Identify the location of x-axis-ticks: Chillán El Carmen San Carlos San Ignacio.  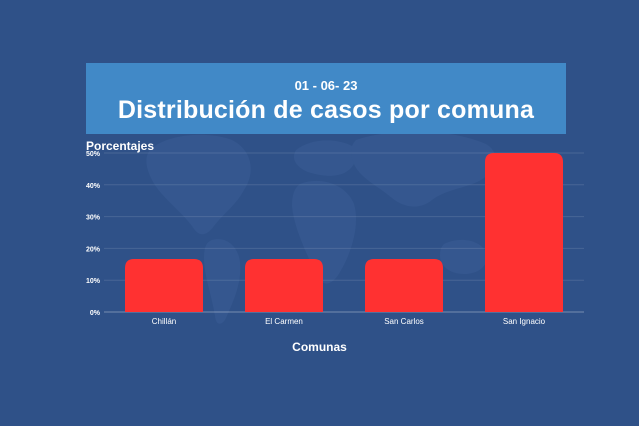
(349, 321).